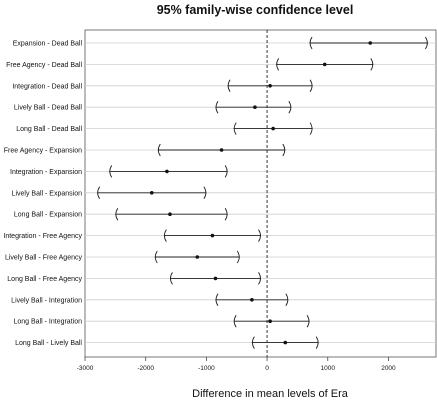 Image resolution: width=437 pixels, height=406 pixels. I want to click on x-tick-label: 1000, so click(328, 368).